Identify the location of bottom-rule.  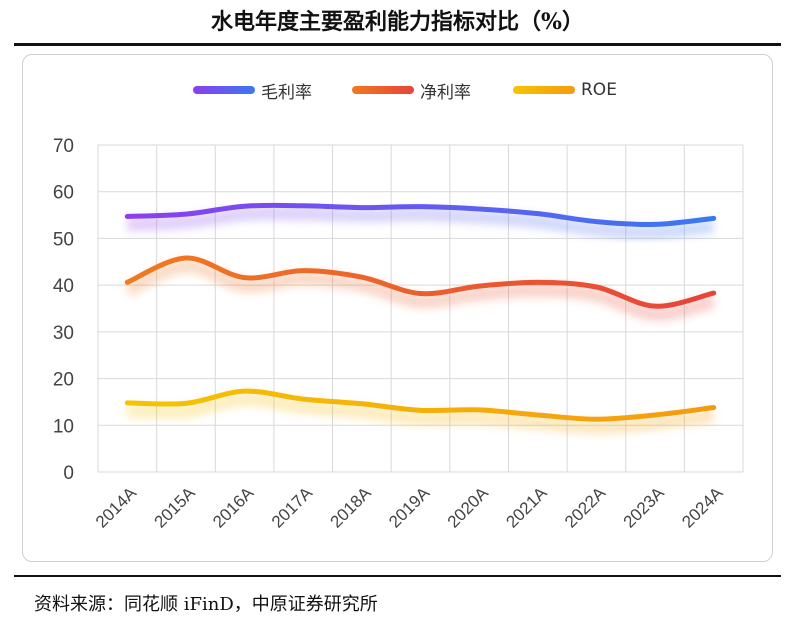
(397, 576).